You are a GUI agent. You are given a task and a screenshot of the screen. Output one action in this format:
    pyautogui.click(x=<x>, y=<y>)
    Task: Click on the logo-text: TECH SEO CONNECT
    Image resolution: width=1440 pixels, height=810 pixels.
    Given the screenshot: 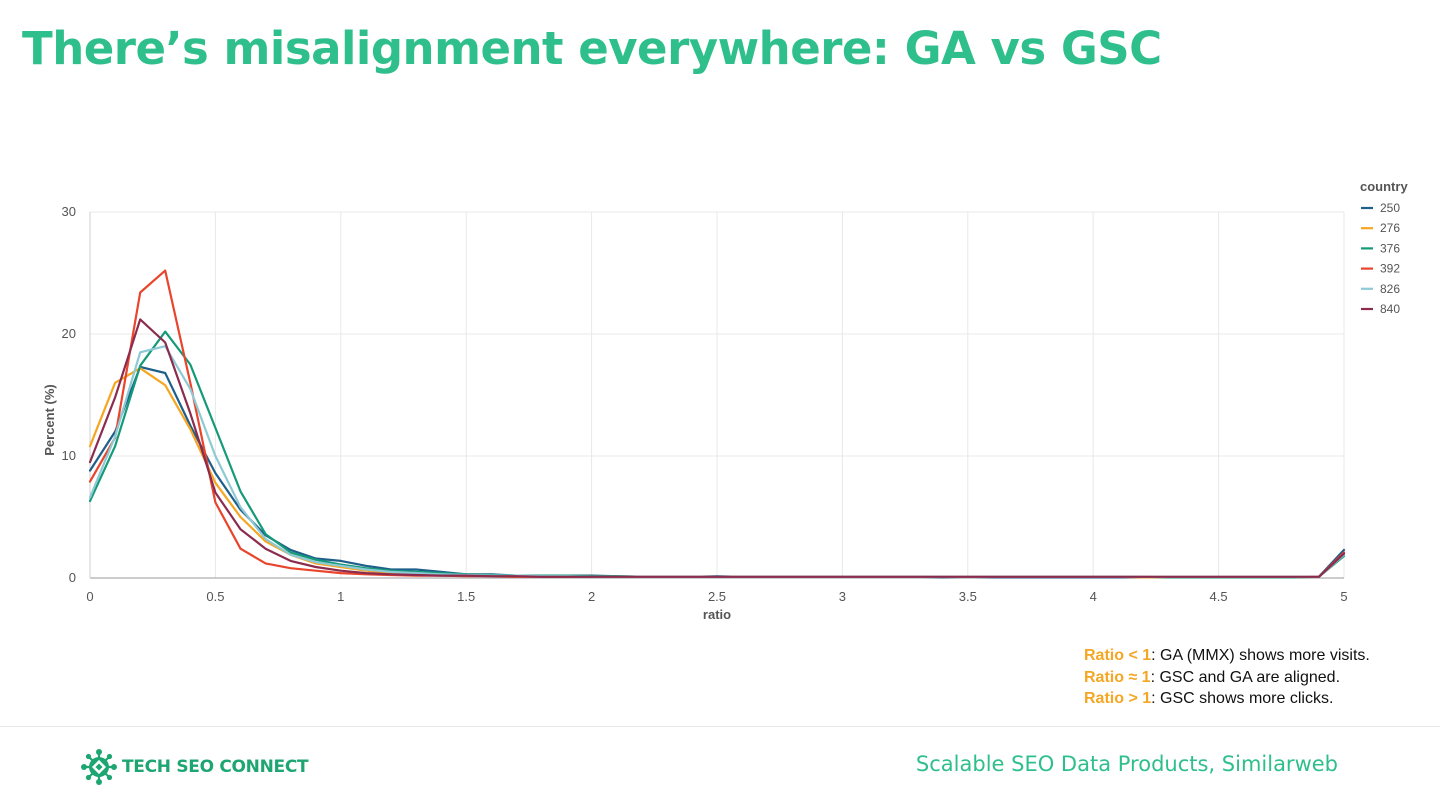 What is the action you would take?
    pyautogui.click(x=215, y=767)
    